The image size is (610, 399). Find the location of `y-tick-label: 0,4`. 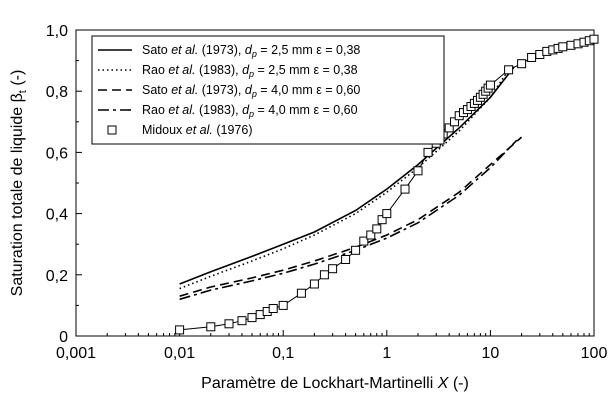

y-tick-label: 0,4 is located at coordinates (57, 215).